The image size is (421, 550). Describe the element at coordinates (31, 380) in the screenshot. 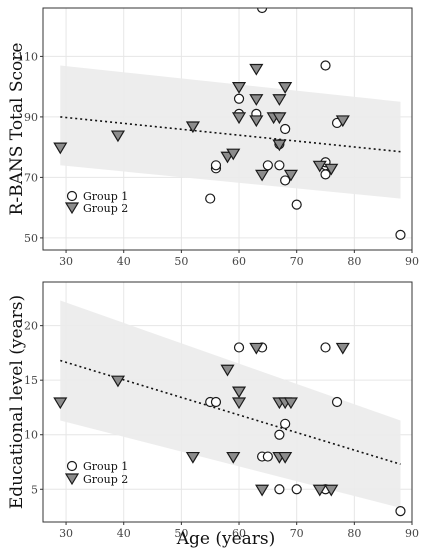

I see `y-tick-label: 15` at that location.